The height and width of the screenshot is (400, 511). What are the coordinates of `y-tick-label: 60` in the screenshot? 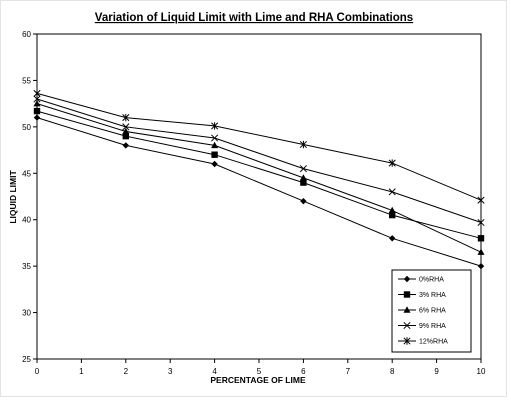 It's located at (26, 34).